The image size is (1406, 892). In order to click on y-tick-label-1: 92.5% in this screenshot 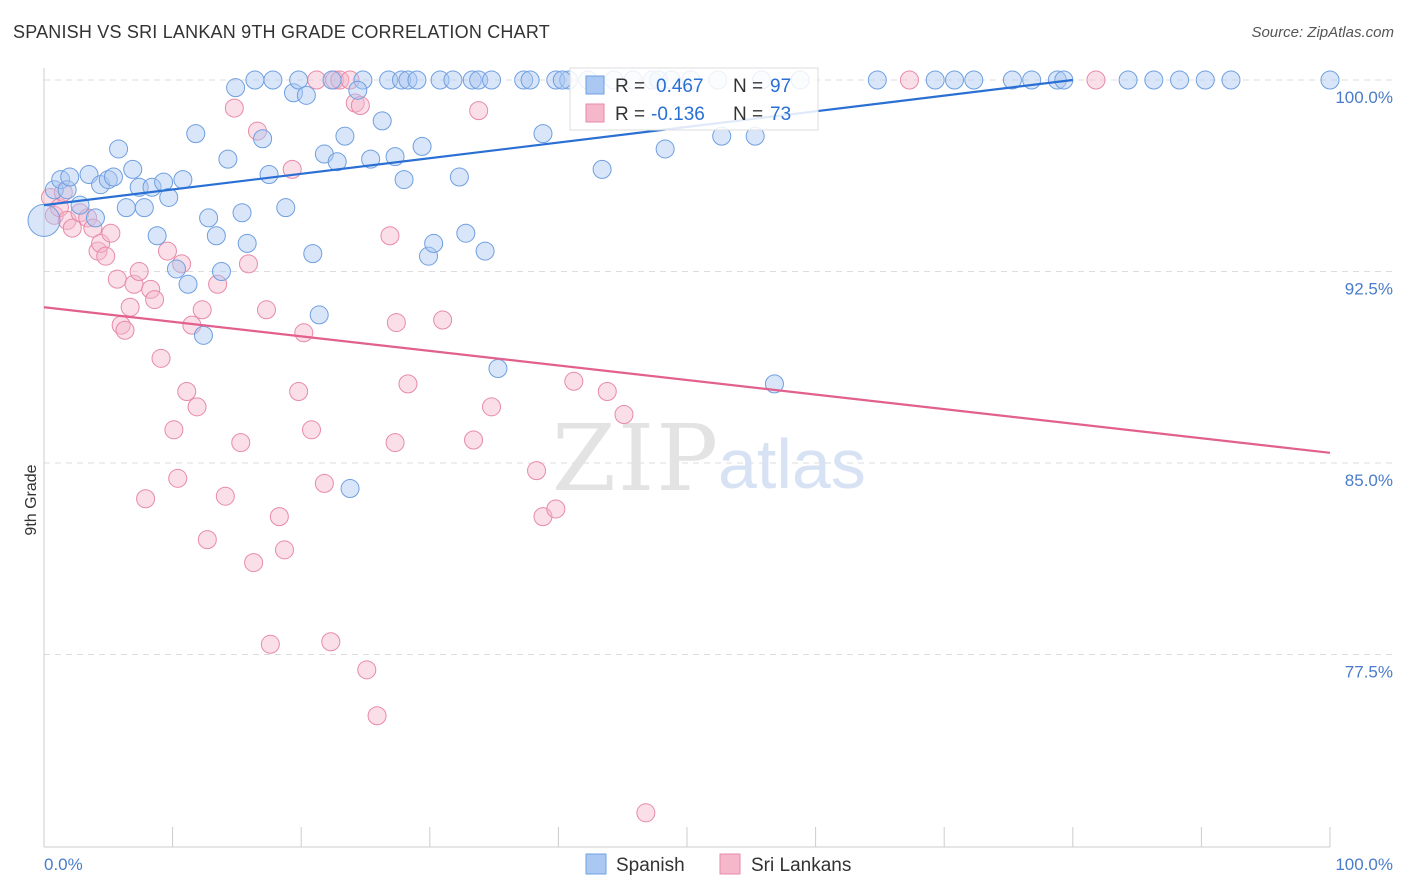, I will do `click(1369, 289)`.